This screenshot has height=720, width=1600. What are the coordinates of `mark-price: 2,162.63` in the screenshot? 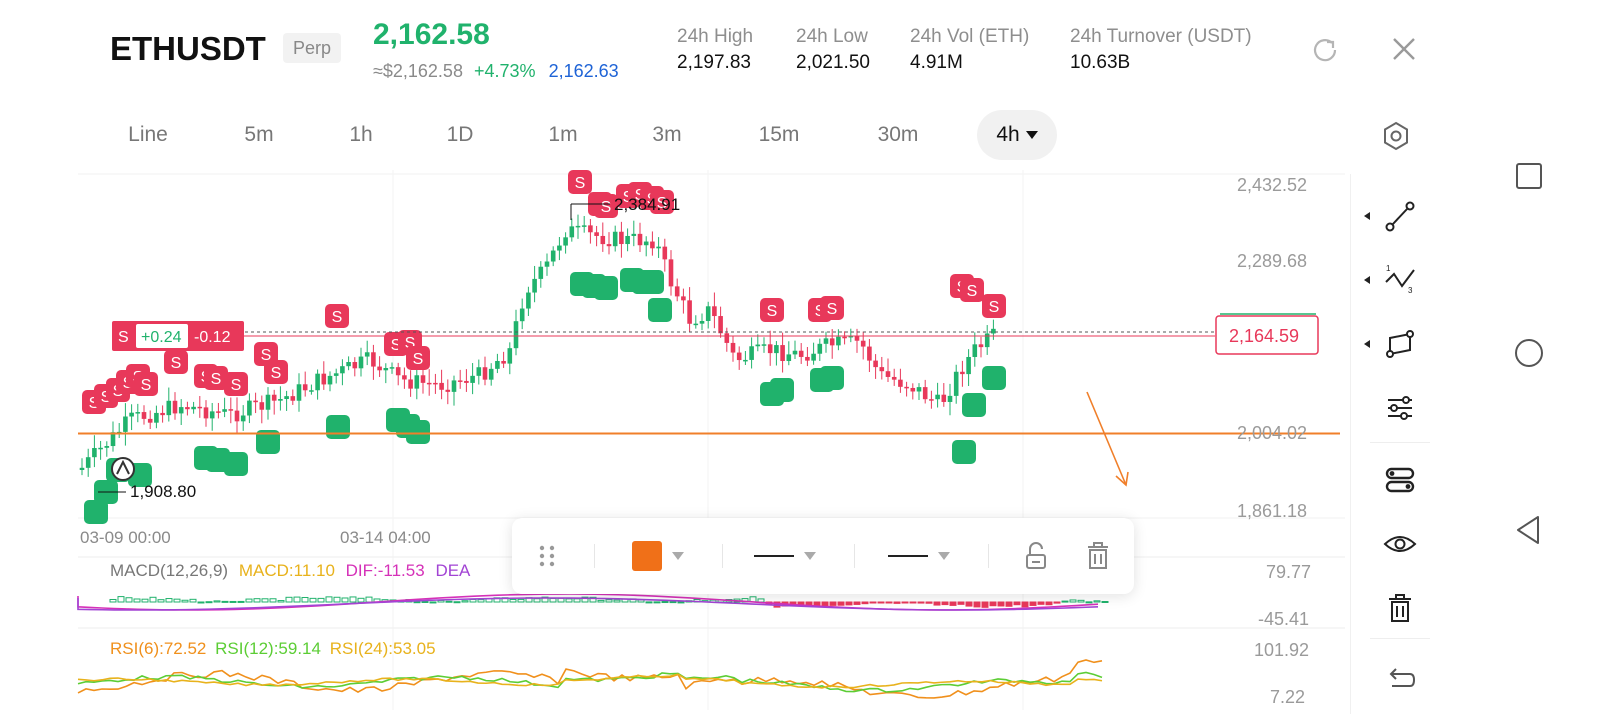 It's located at (583, 71).